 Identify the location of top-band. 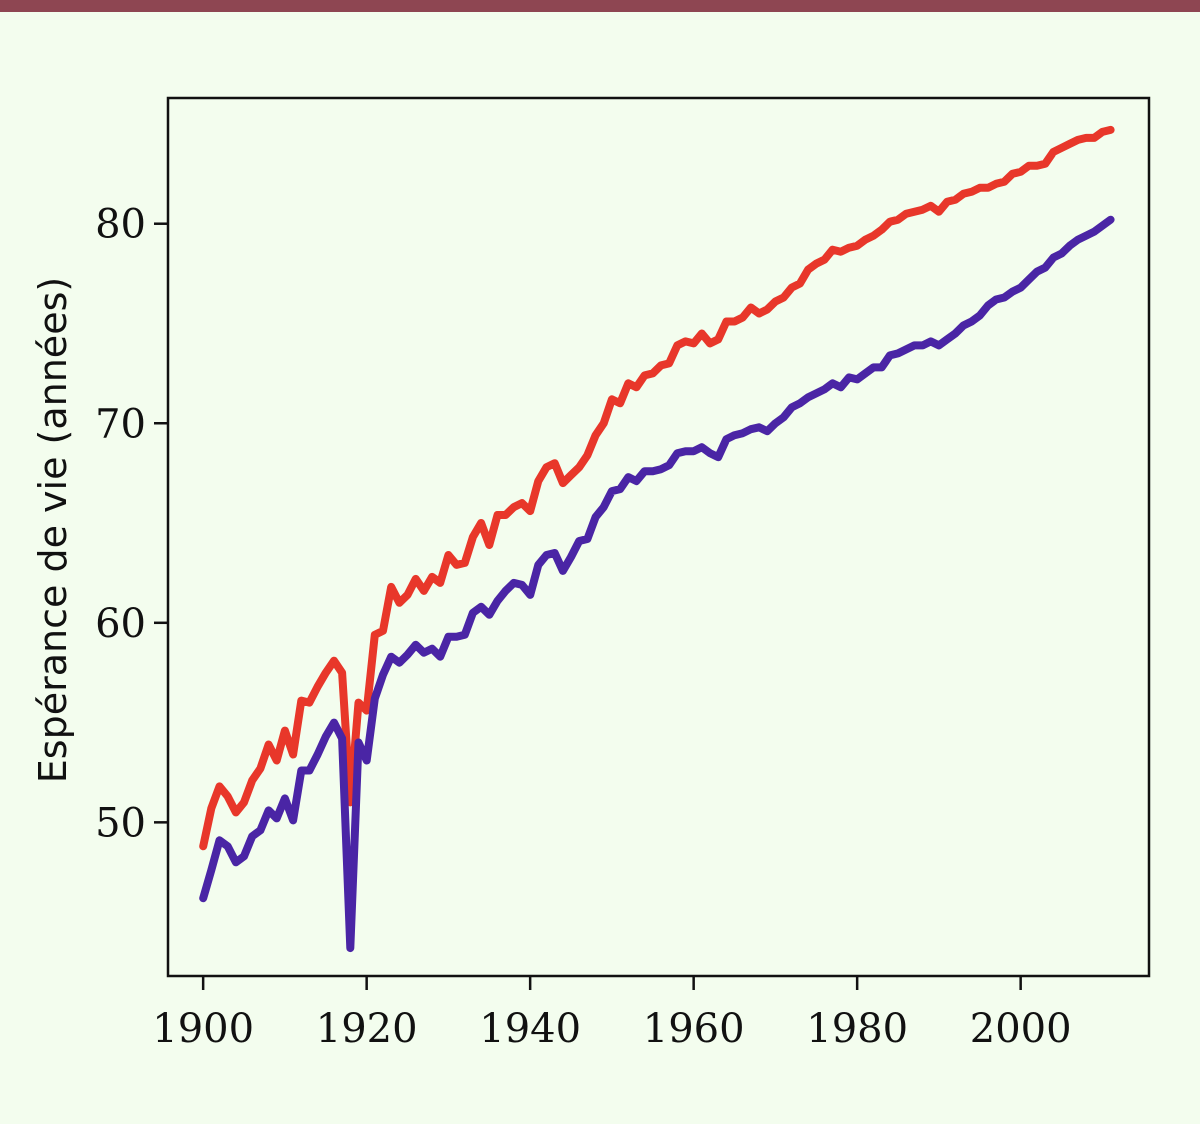
(600, 6).